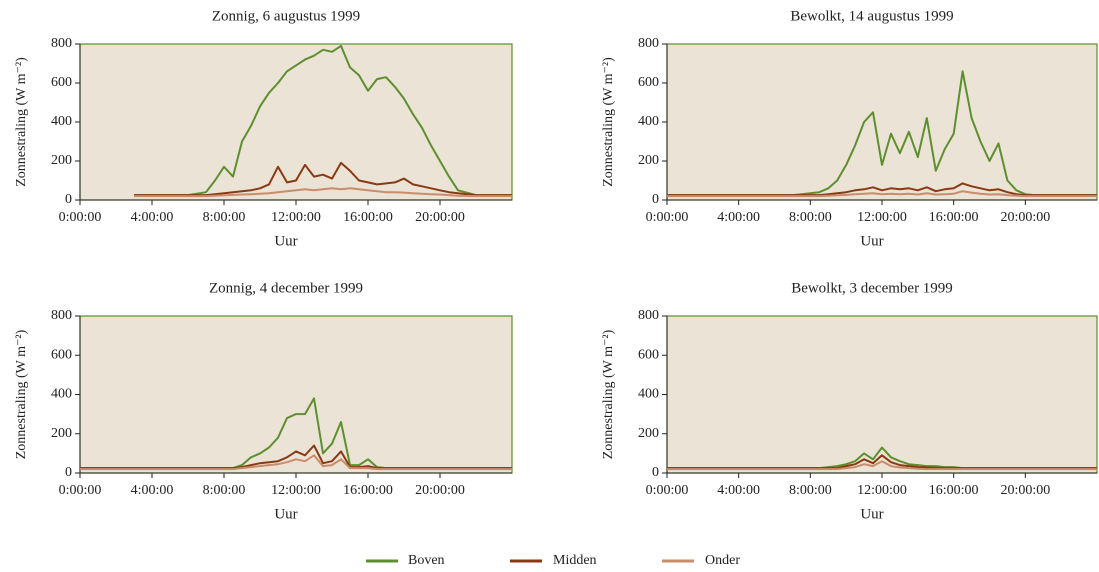 The width and height of the screenshot is (1099, 572). I want to click on legend-label: Onder, so click(722, 560).